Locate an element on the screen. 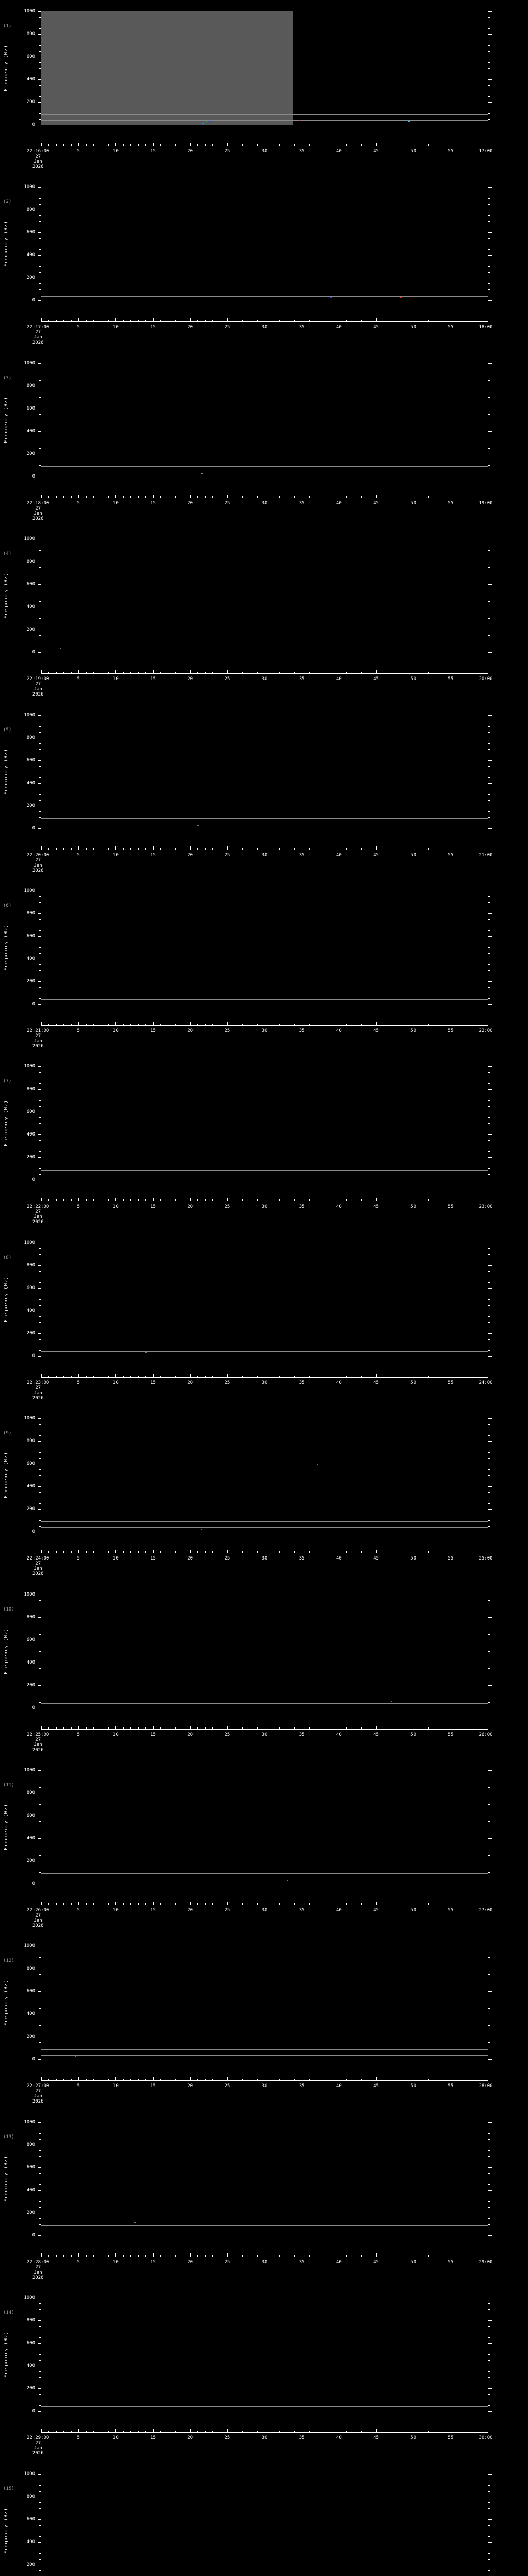 The height and width of the screenshot is (2576, 528). x-axis-tick-label: 45 is located at coordinates (376, 151).